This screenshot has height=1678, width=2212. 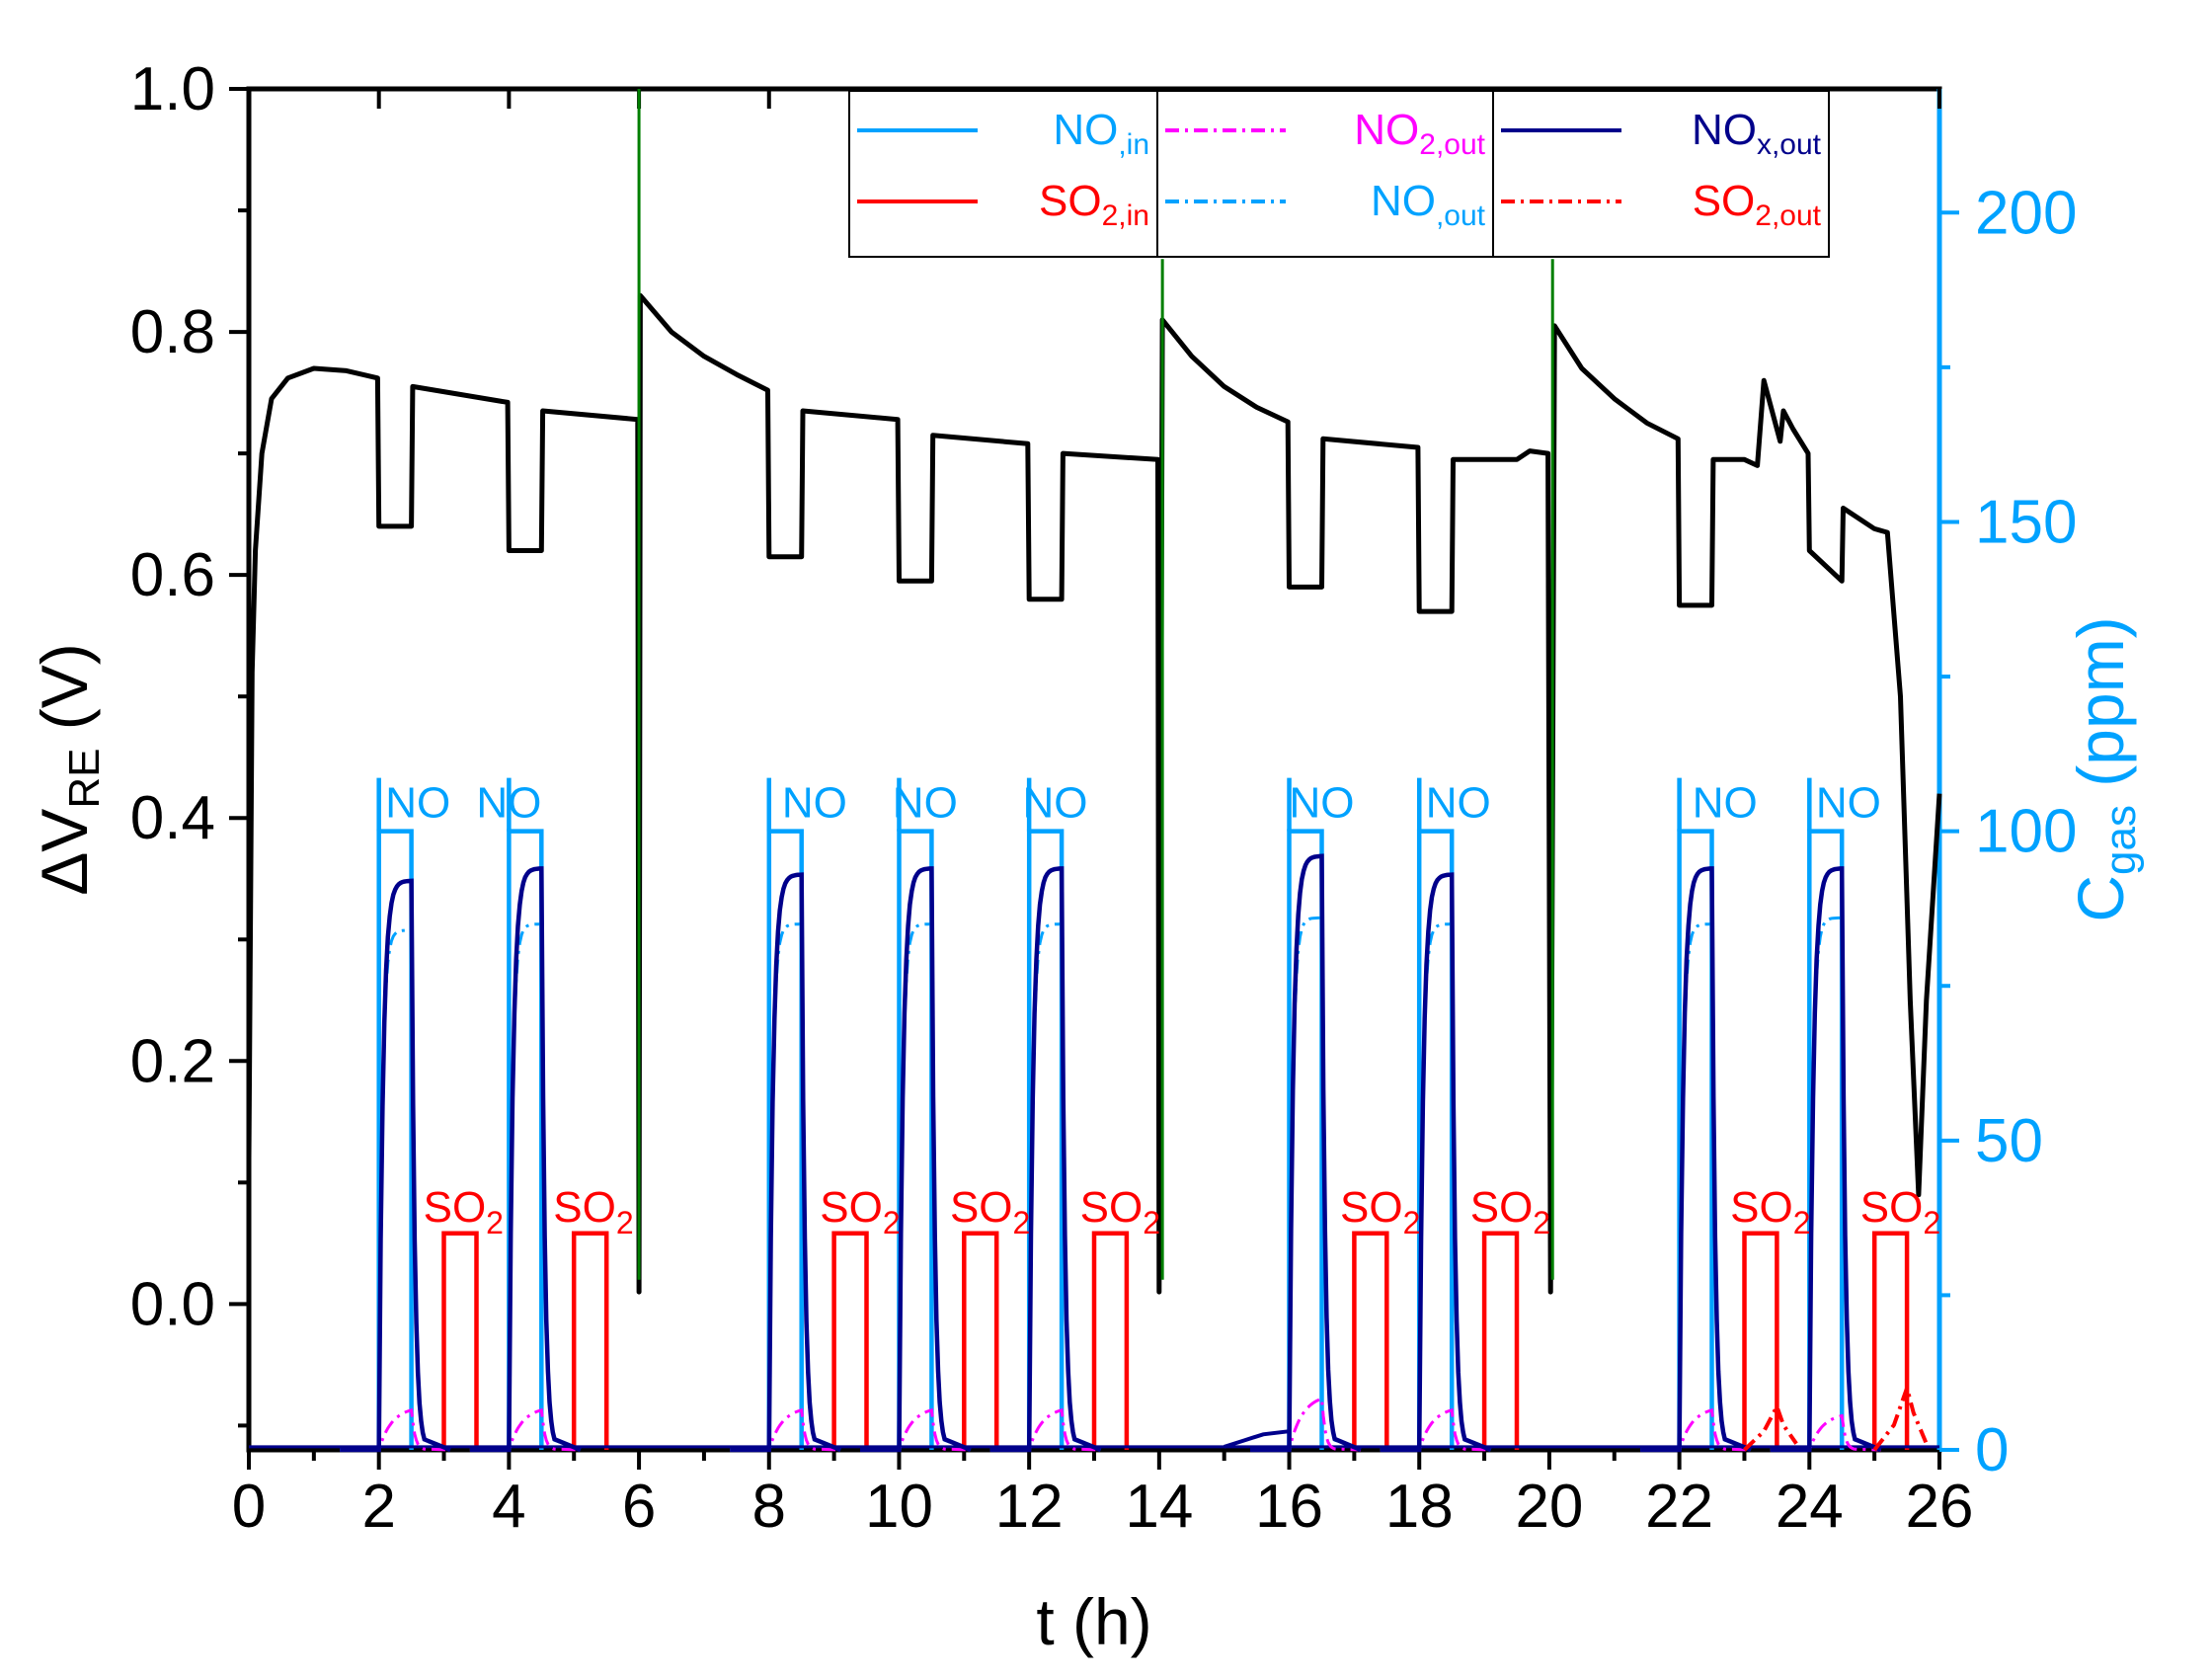 I want to click on y-left-title-sub: RE, so click(x=84, y=779).